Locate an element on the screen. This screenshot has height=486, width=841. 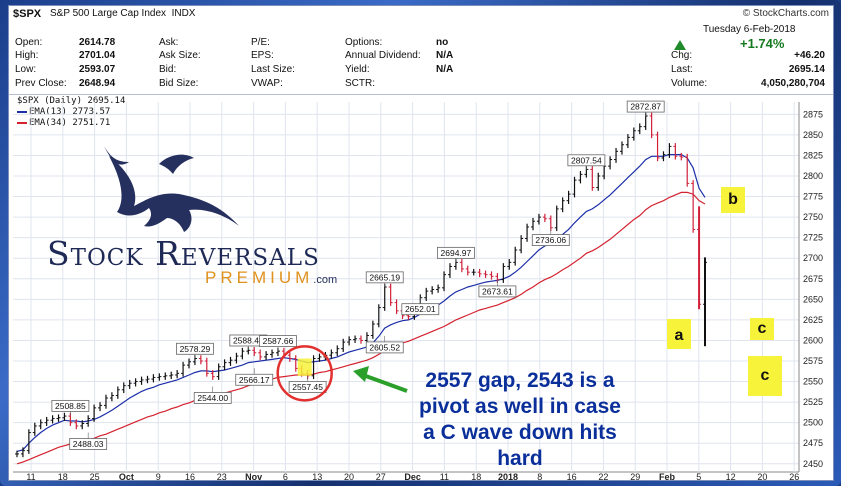
x-tick-label: 8 is located at coordinates (539, 476).